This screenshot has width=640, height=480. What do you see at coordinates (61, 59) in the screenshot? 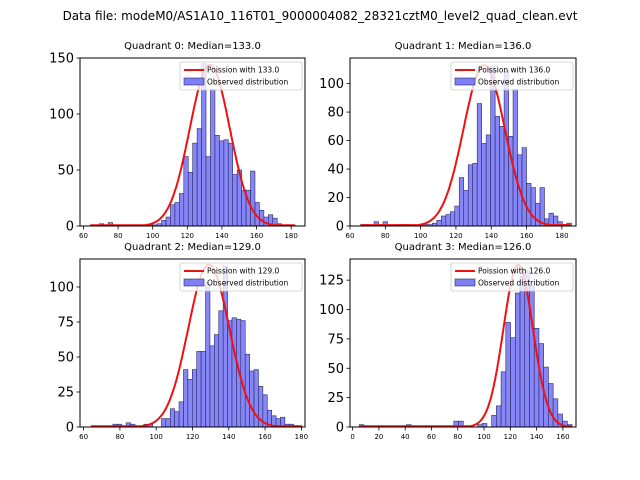
I see `y-tick-label: 150` at bounding box center [61, 59].